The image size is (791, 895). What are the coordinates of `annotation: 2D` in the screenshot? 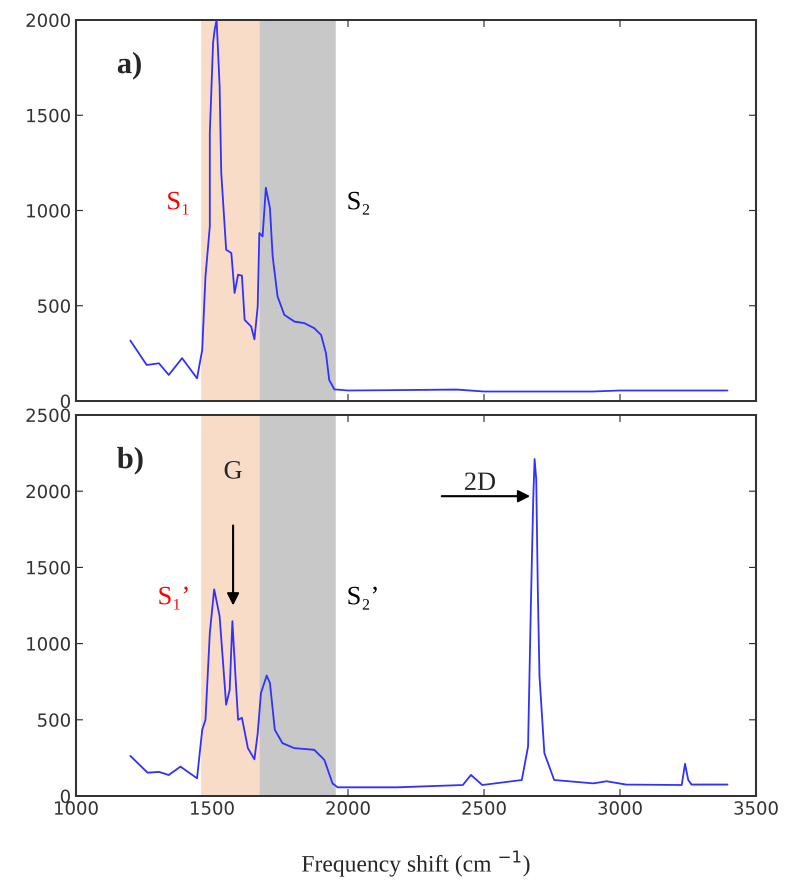 It's located at (479, 481).